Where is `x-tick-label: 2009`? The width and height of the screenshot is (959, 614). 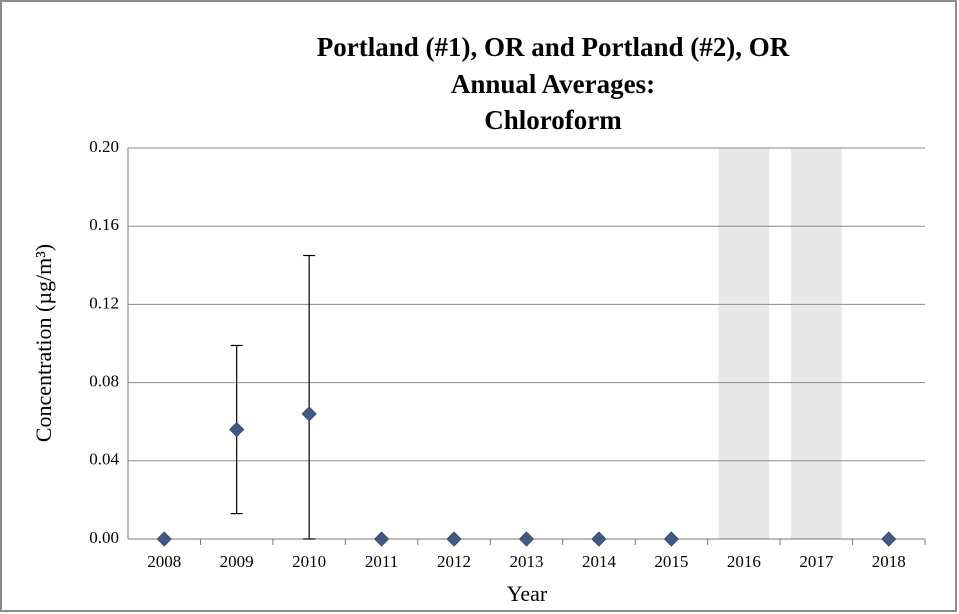 x-tick-label: 2009 is located at coordinates (237, 561).